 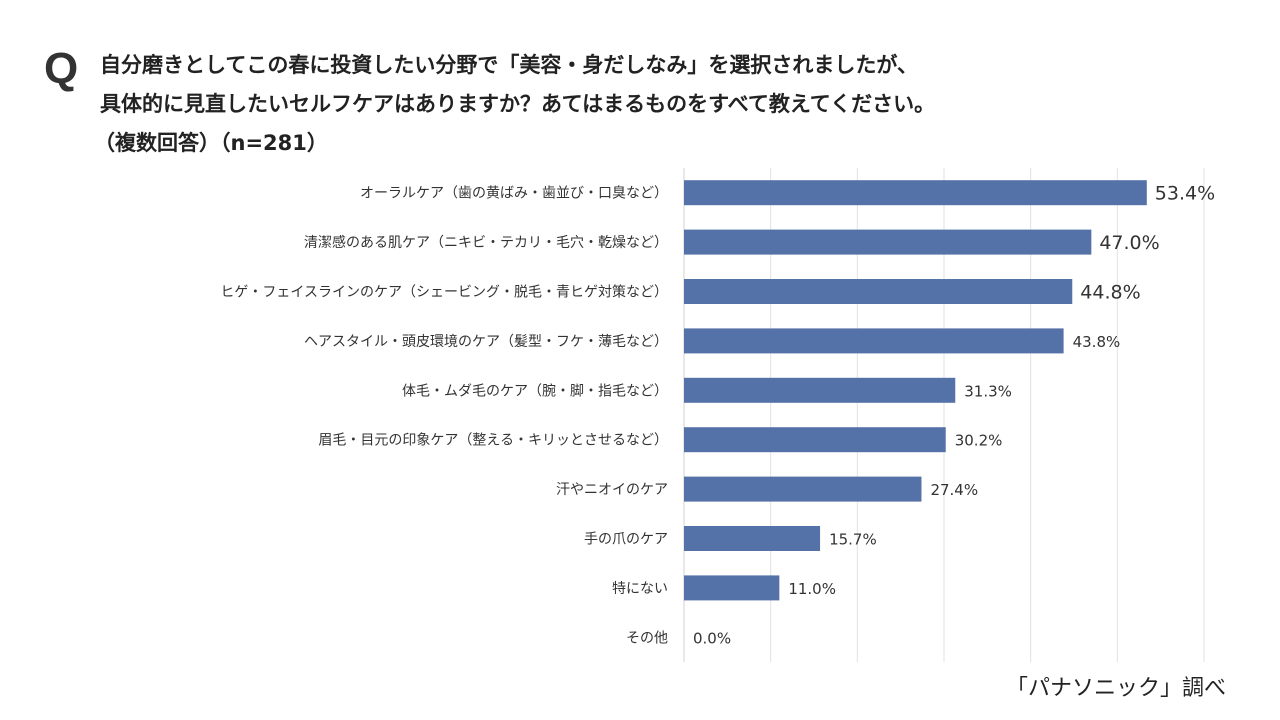 What do you see at coordinates (493, 441) in the screenshot?
I see `category-label: 眉毛・目元の印象ケア（整える・キリッとさせるなど）` at bounding box center [493, 441].